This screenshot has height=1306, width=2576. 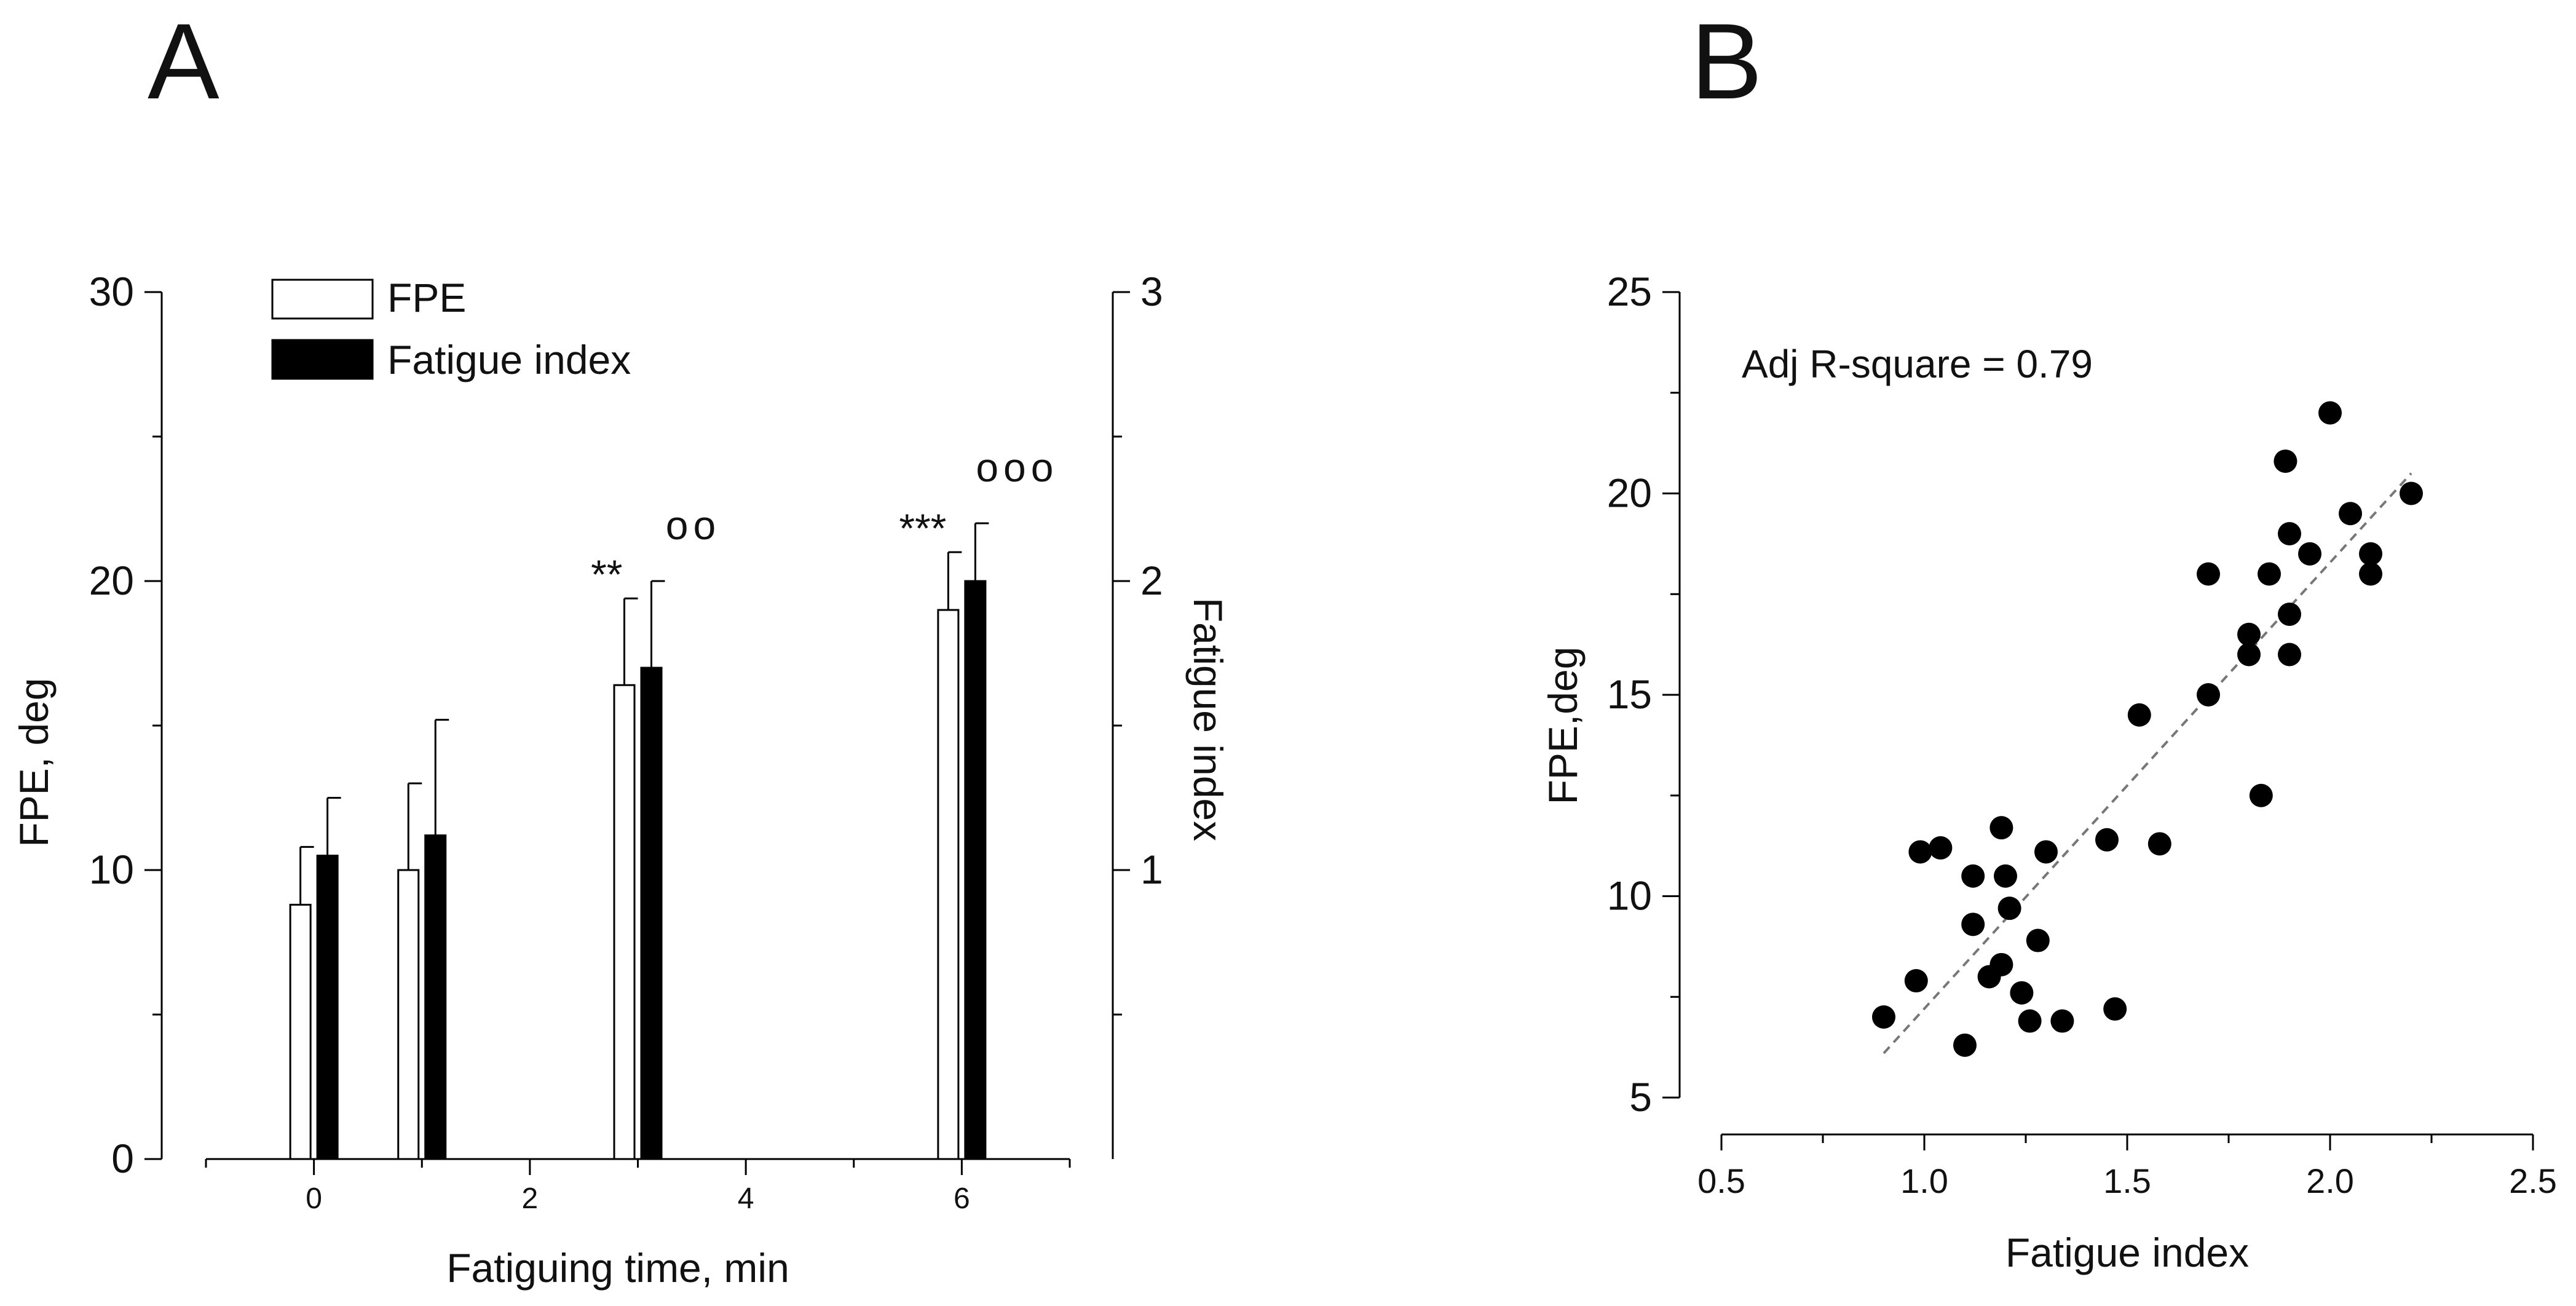 I want to click on panel-a-y2label: Fatigue index, so click(x=1208, y=719).